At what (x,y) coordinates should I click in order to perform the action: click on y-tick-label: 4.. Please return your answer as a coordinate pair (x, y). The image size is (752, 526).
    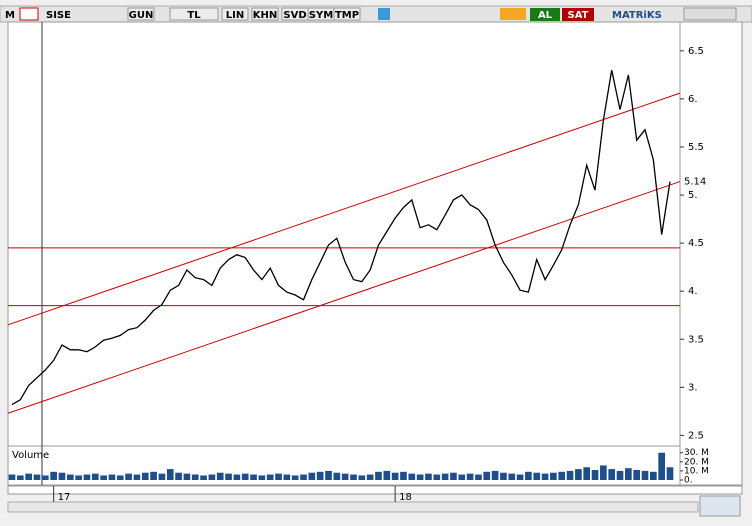
    Looking at the image, I should click on (693, 291).